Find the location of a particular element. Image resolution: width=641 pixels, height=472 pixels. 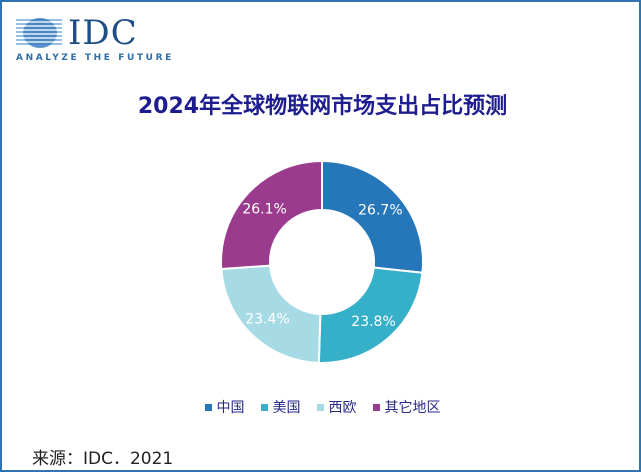

segment-label: 26.1% is located at coordinates (264, 209).